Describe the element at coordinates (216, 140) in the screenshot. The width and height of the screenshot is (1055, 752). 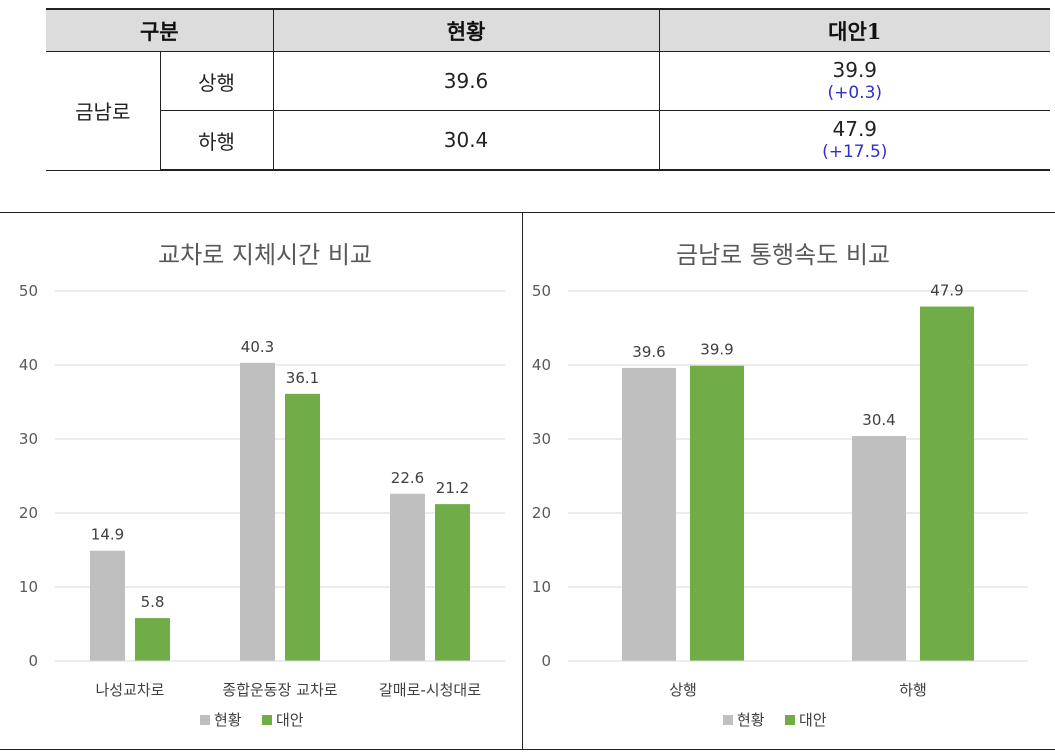
I see `direction-cell: 하행` at that location.